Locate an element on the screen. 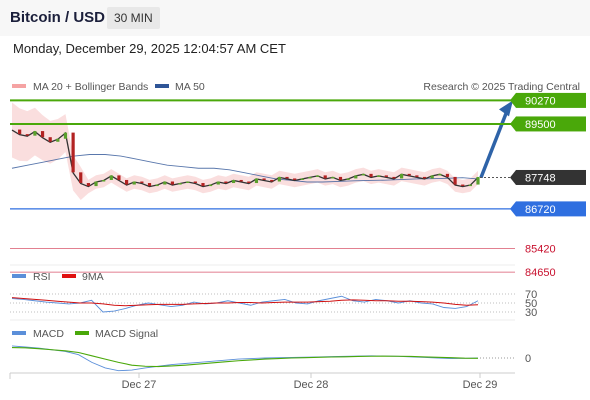 The height and width of the screenshot is (400, 590). ma50-legend-swatch is located at coordinates (162, 86).